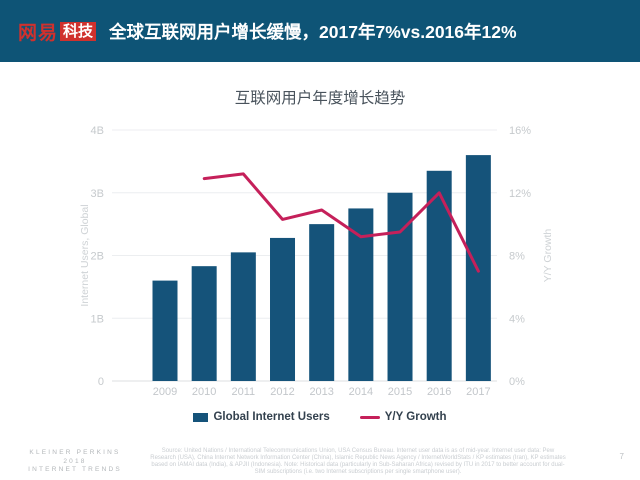  I want to click on right-axis-tick: 0%, so click(517, 382).